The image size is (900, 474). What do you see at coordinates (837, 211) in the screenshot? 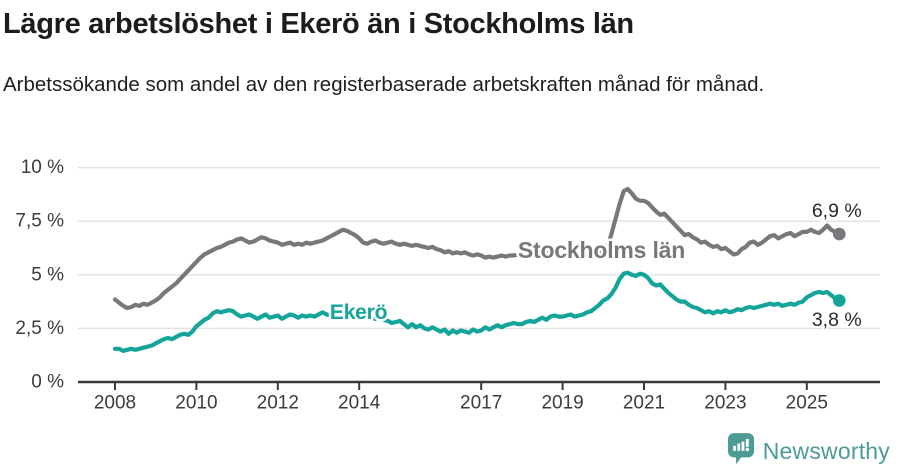
I see `end-value-label: 6,9 %` at bounding box center [837, 211].